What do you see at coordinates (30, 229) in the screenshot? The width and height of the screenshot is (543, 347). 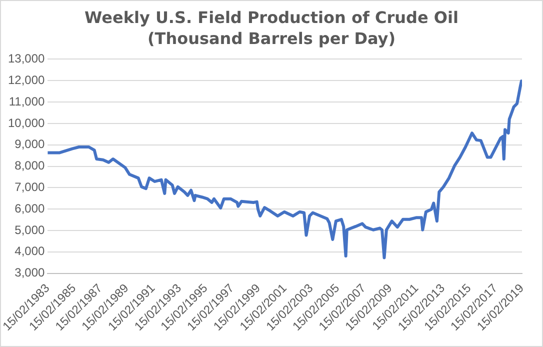 I see `y-tick-label: 5,000` at bounding box center [30, 229].